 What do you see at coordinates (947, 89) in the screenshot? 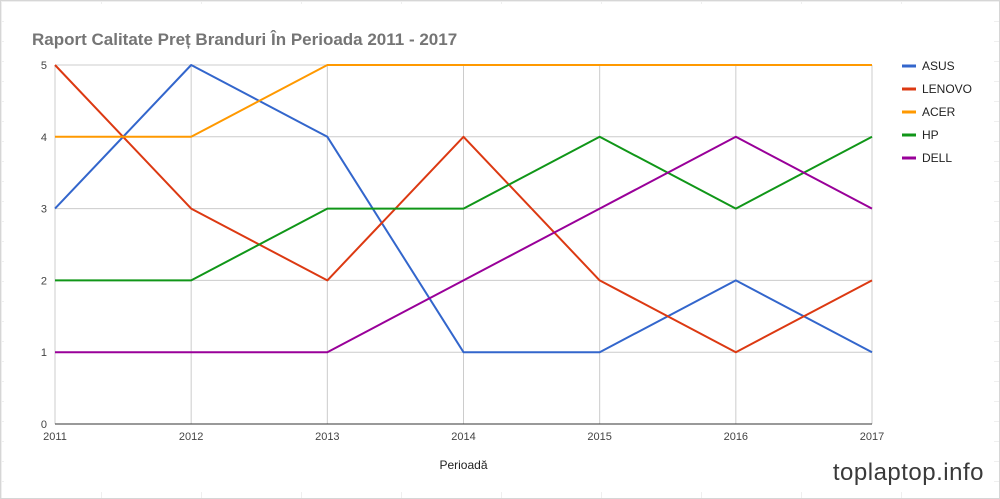
I see `legend-label-lenovo: LENOVO` at bounding box center [947, 89].